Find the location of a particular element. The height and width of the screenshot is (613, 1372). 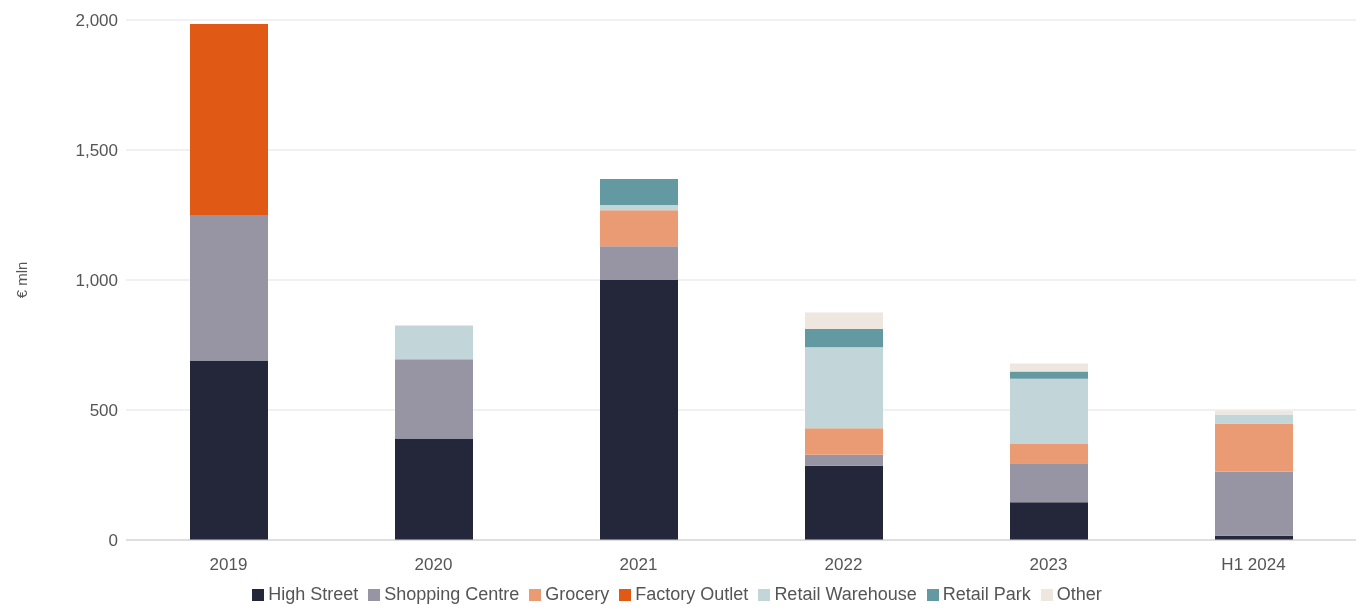

x-tick-label: 2021 is located at coordinates (638, 565).